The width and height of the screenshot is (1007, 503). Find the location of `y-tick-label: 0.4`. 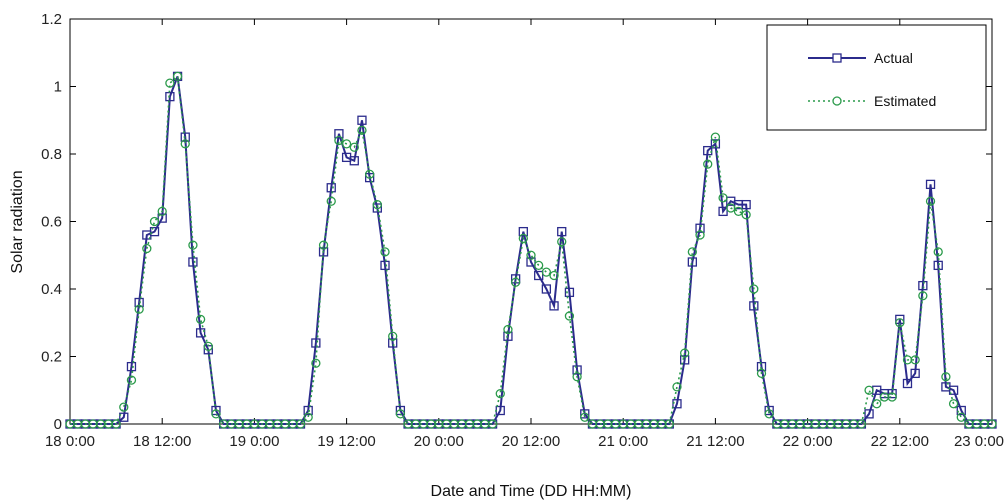

y-tick-label: 0.4 is located at coordinates (51, 289).